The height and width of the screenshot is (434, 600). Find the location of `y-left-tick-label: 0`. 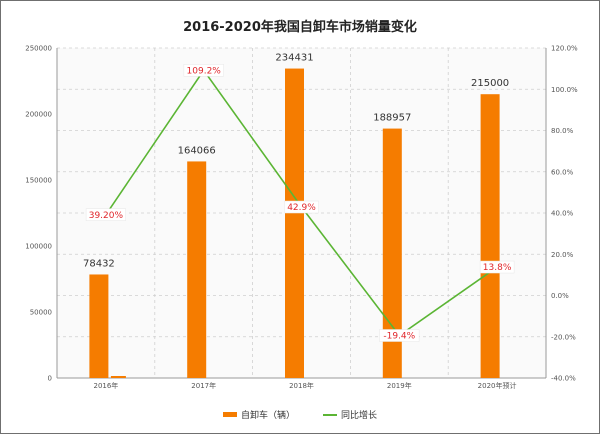

y-left-tick-label: 0 is located at coordinates (50, 379).